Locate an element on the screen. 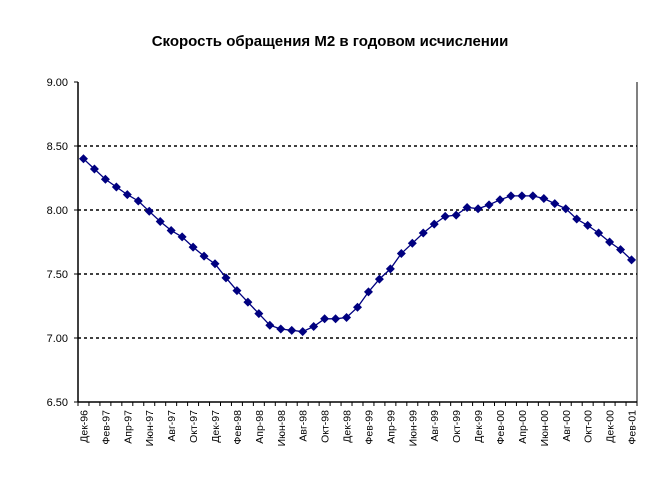 The image size is (660, 503). x-tick-label: Июн-99 is located at coordinates (413, 428).